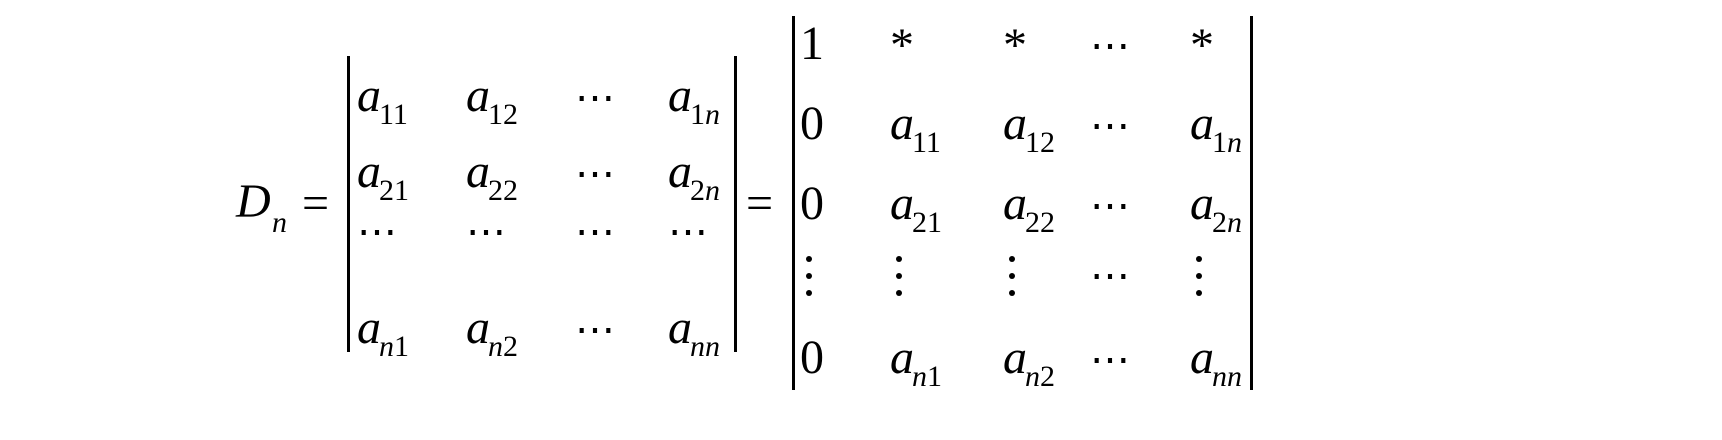  What do you see at coordinates (760, 203) in the screenshot?
I see `equals-sign-2: =` at bounding box center [760, 203].